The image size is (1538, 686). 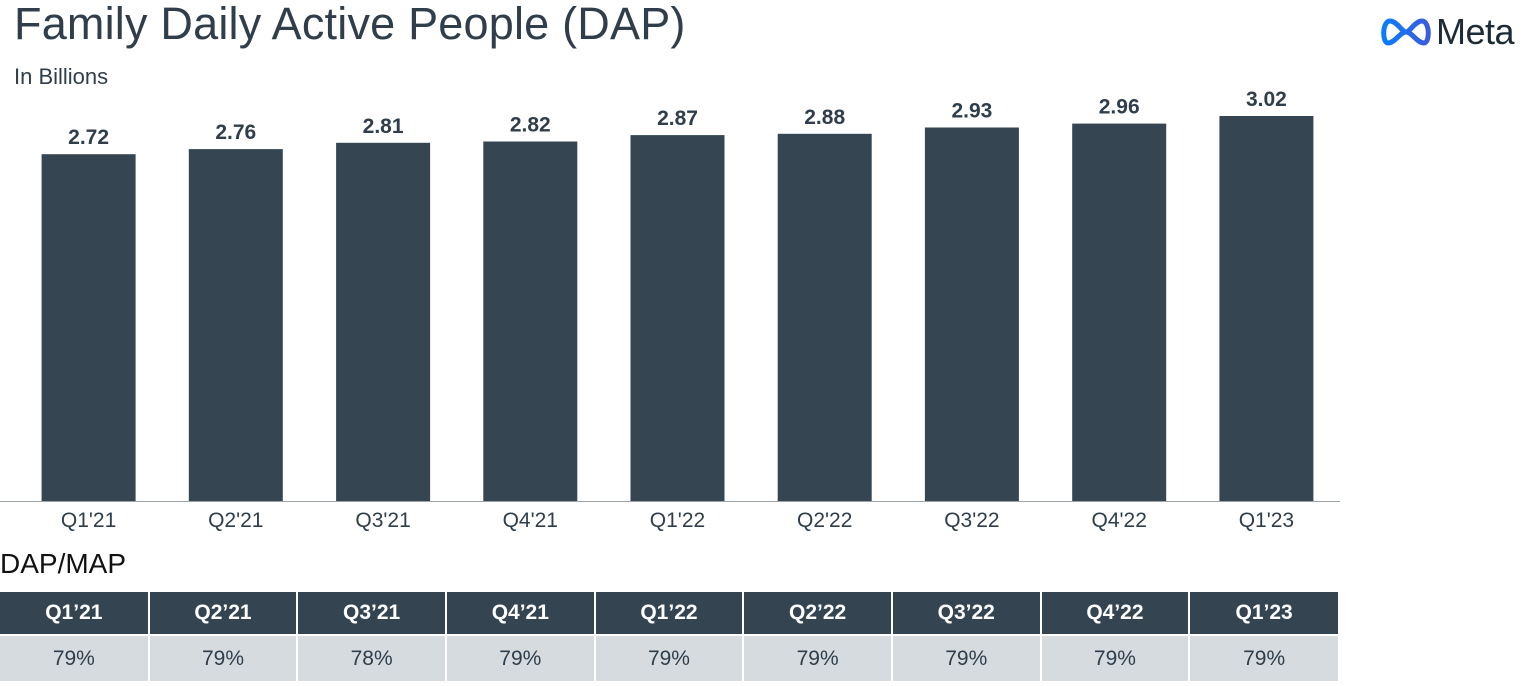 What do you see at coordinates (677, 520) in the screenshot?
I see `x-tick-label-q1-22: Q1'22` at bounding box center [677, 520].